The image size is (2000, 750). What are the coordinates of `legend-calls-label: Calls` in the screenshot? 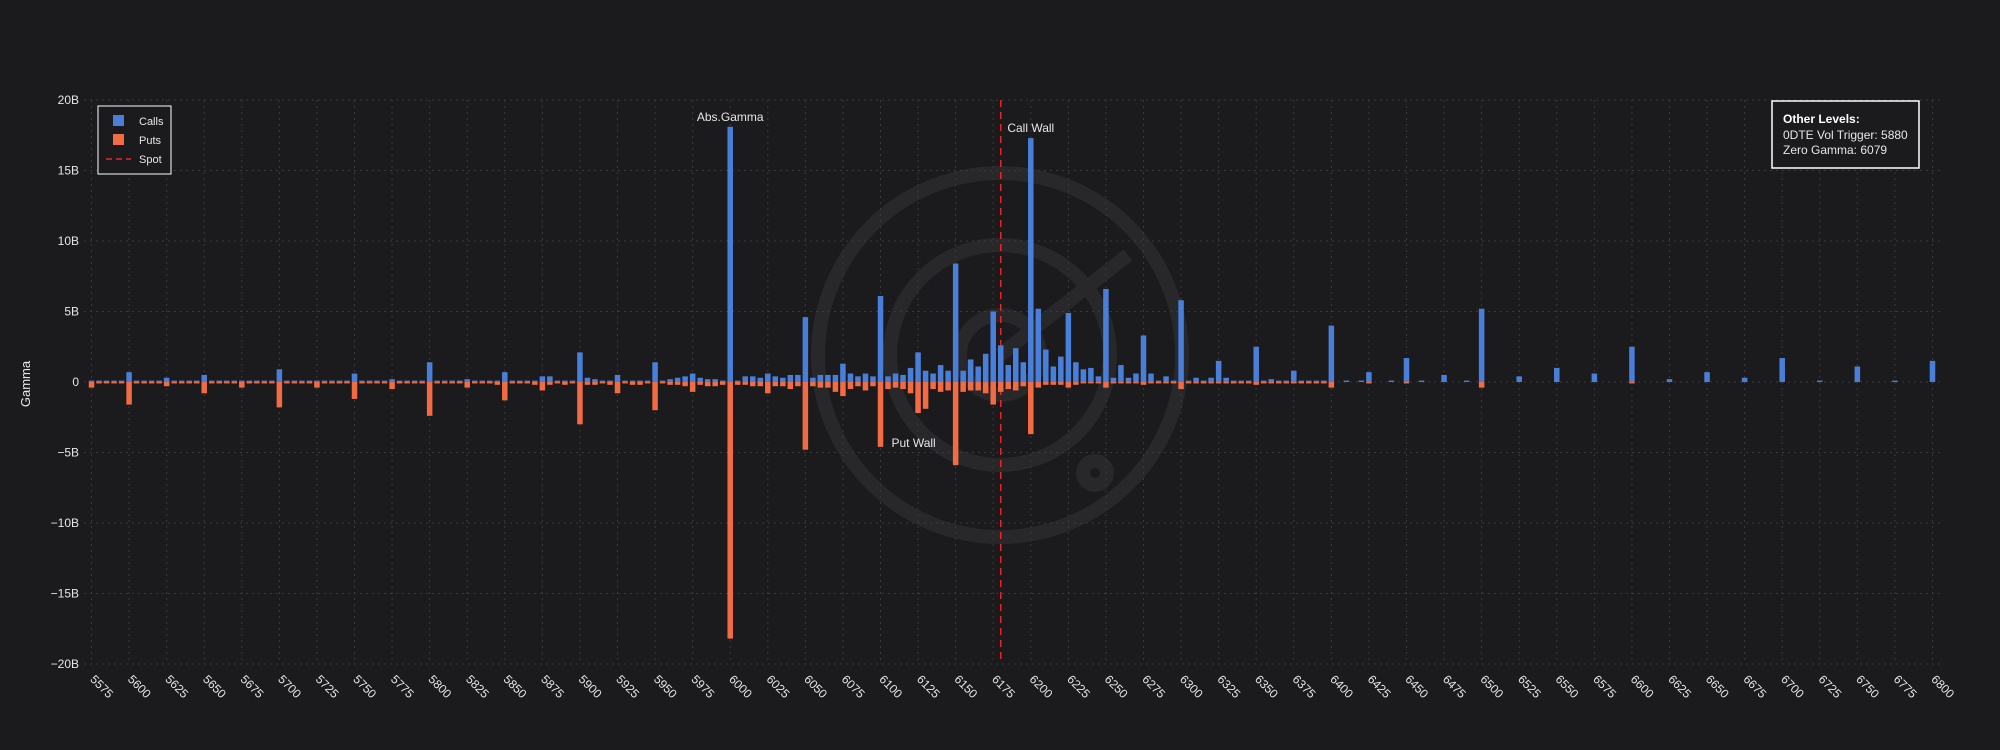 It's located at (151, 122).